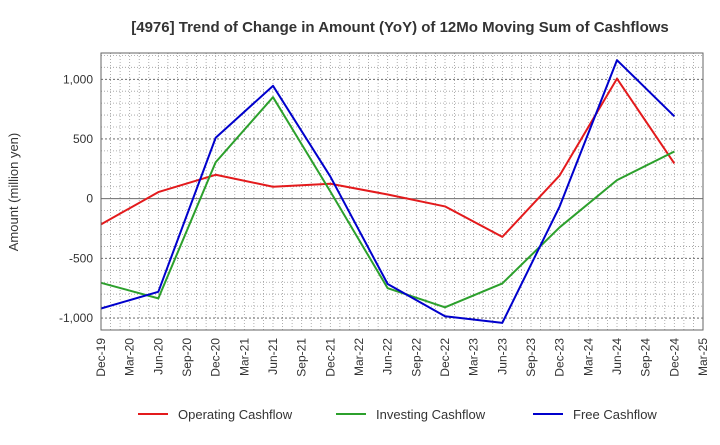 Image resolution: width=720 pixels, height=445 pixels. Describe the element at coordinates (330, 357) in the screenshot. I see `x-tick-label: Dec-21` at that location.